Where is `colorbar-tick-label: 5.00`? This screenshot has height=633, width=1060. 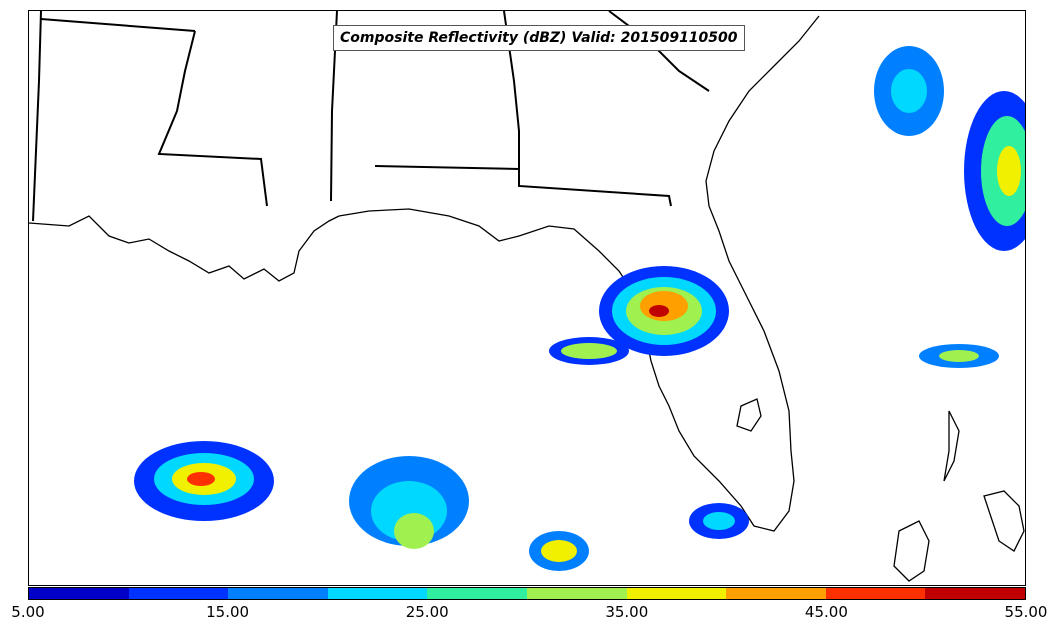 colorbar-tick-label: 5.00 is located at coordinates (28, 612).